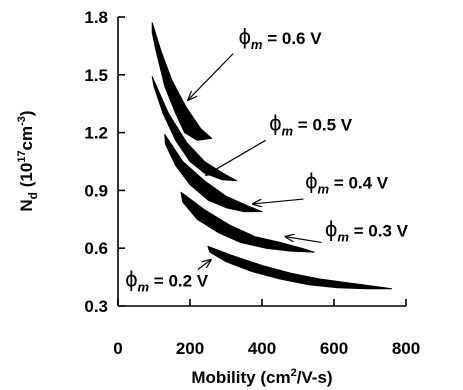 The width and height of the screenshot is (463, 390). I want to click on x-tick-label: 800, so click(406, 348).